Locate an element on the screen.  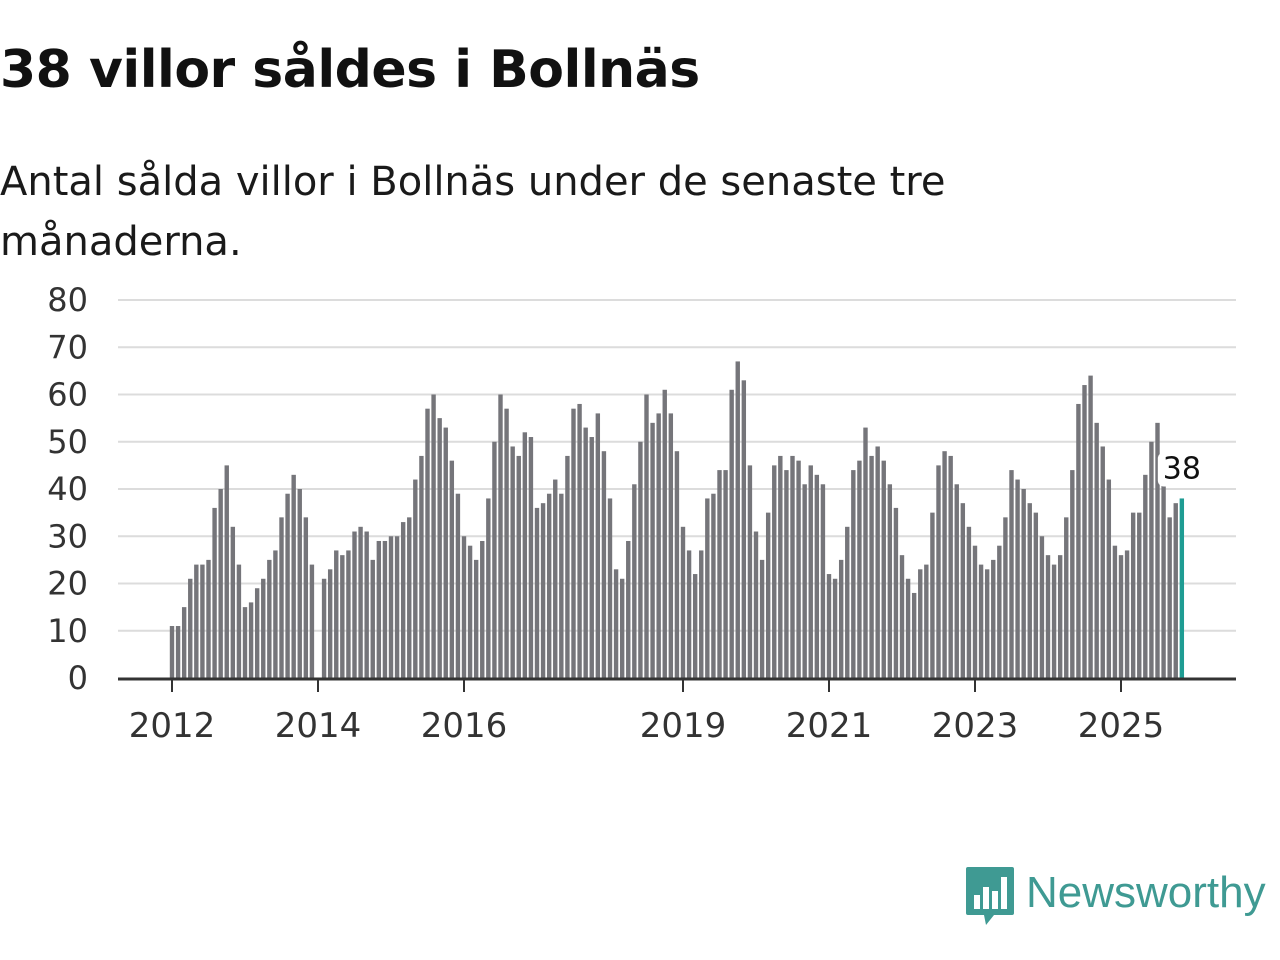
bar-highlight is located at coordinates (1182, 588).